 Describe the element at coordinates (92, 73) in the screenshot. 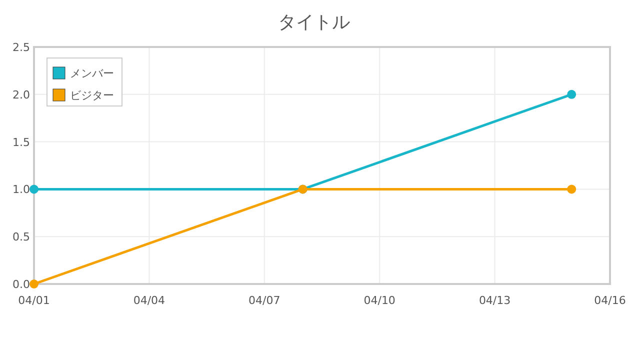

I see `legend-label: メンバー` at that location.